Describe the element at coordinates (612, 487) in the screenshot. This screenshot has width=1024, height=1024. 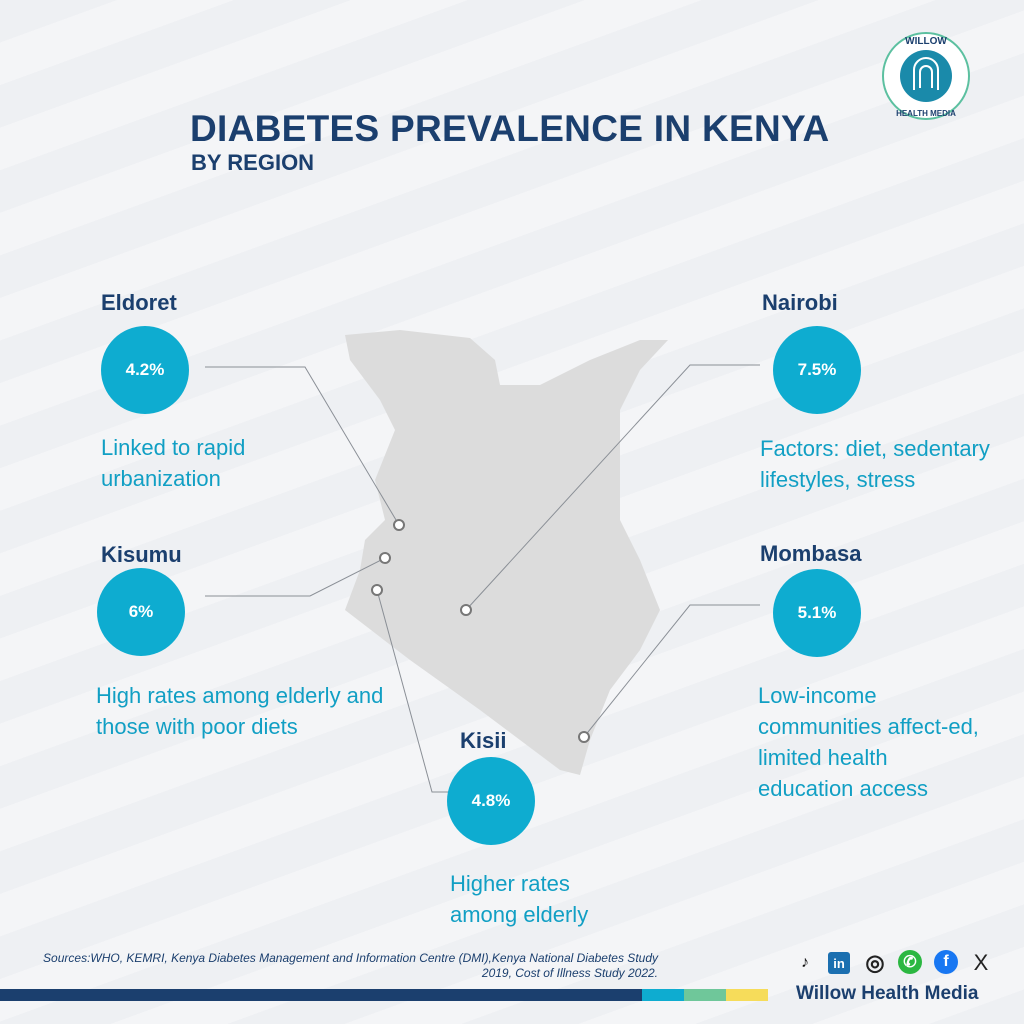
I see `nairobi-leader` at that location.